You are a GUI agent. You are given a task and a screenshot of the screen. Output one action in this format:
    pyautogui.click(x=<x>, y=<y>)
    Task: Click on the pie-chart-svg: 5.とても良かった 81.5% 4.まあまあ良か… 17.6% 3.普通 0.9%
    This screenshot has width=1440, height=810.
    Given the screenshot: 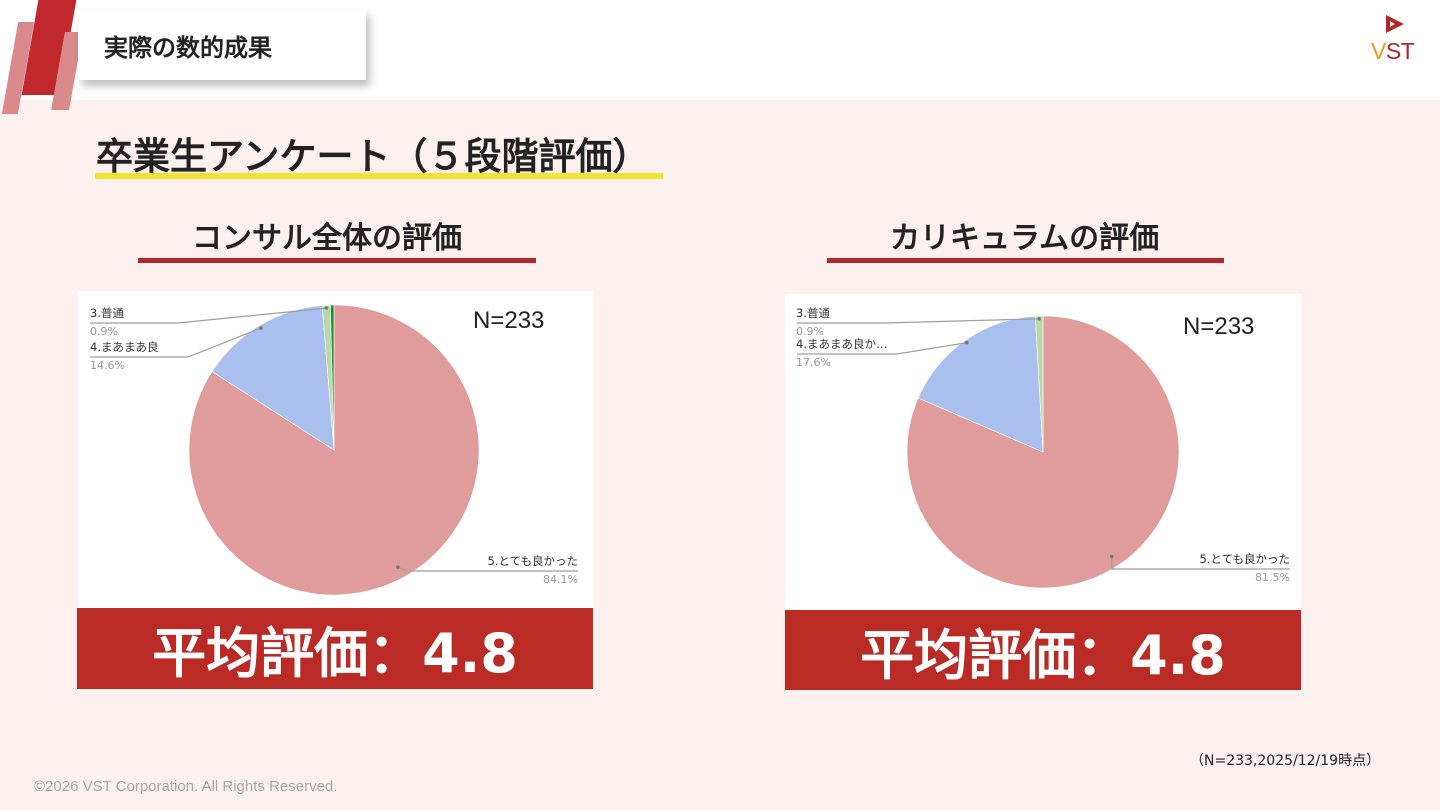 What is the action you would take?
    pyautogui.click(x=1043, y=447)
    